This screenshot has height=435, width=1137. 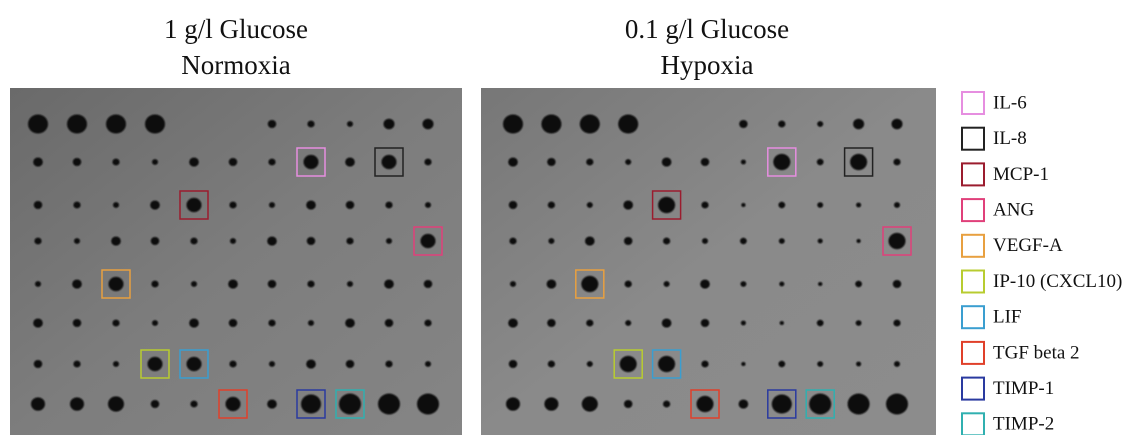 What do you see at coordinates (1007, 317) in the screenshot?
I see `legend-label: LIF` at bounding box center [1007, 317].